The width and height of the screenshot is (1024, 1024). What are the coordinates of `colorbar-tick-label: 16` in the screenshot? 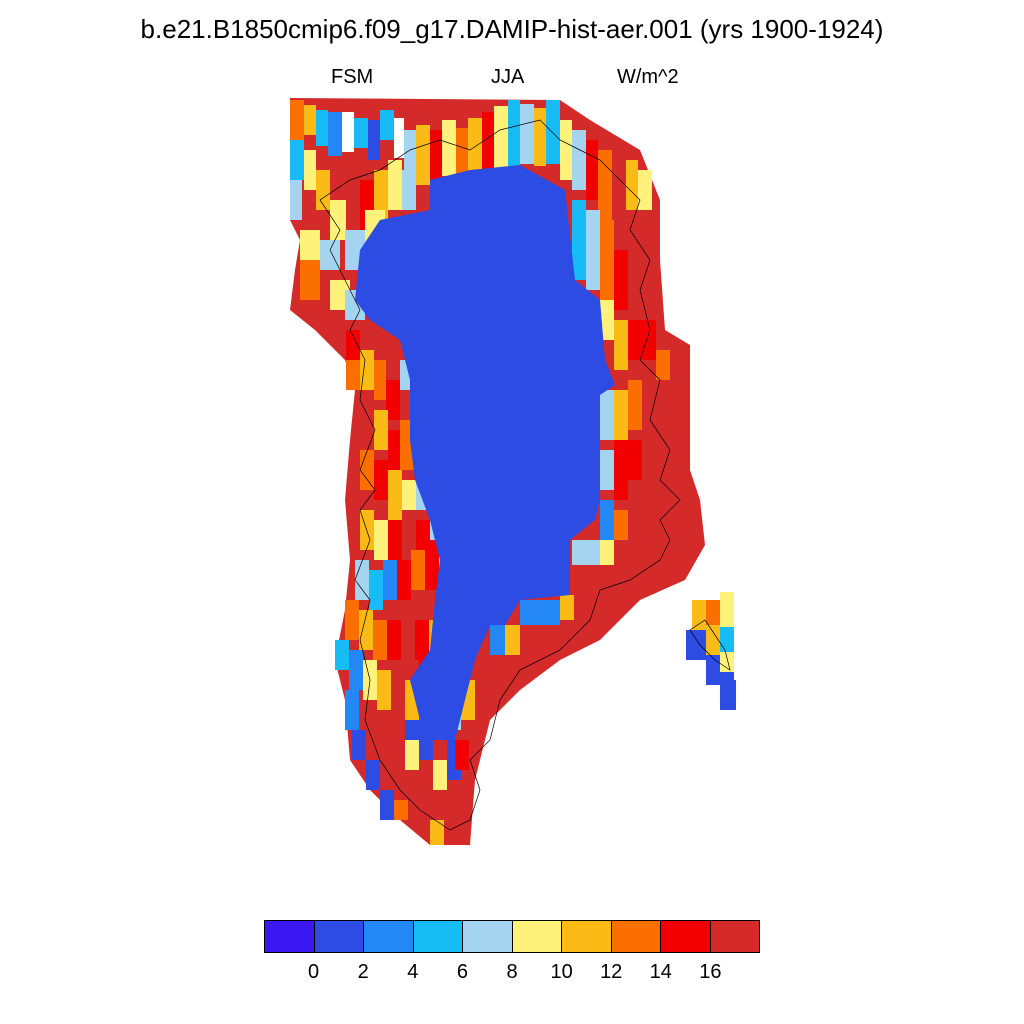 It's located at (710, 972).